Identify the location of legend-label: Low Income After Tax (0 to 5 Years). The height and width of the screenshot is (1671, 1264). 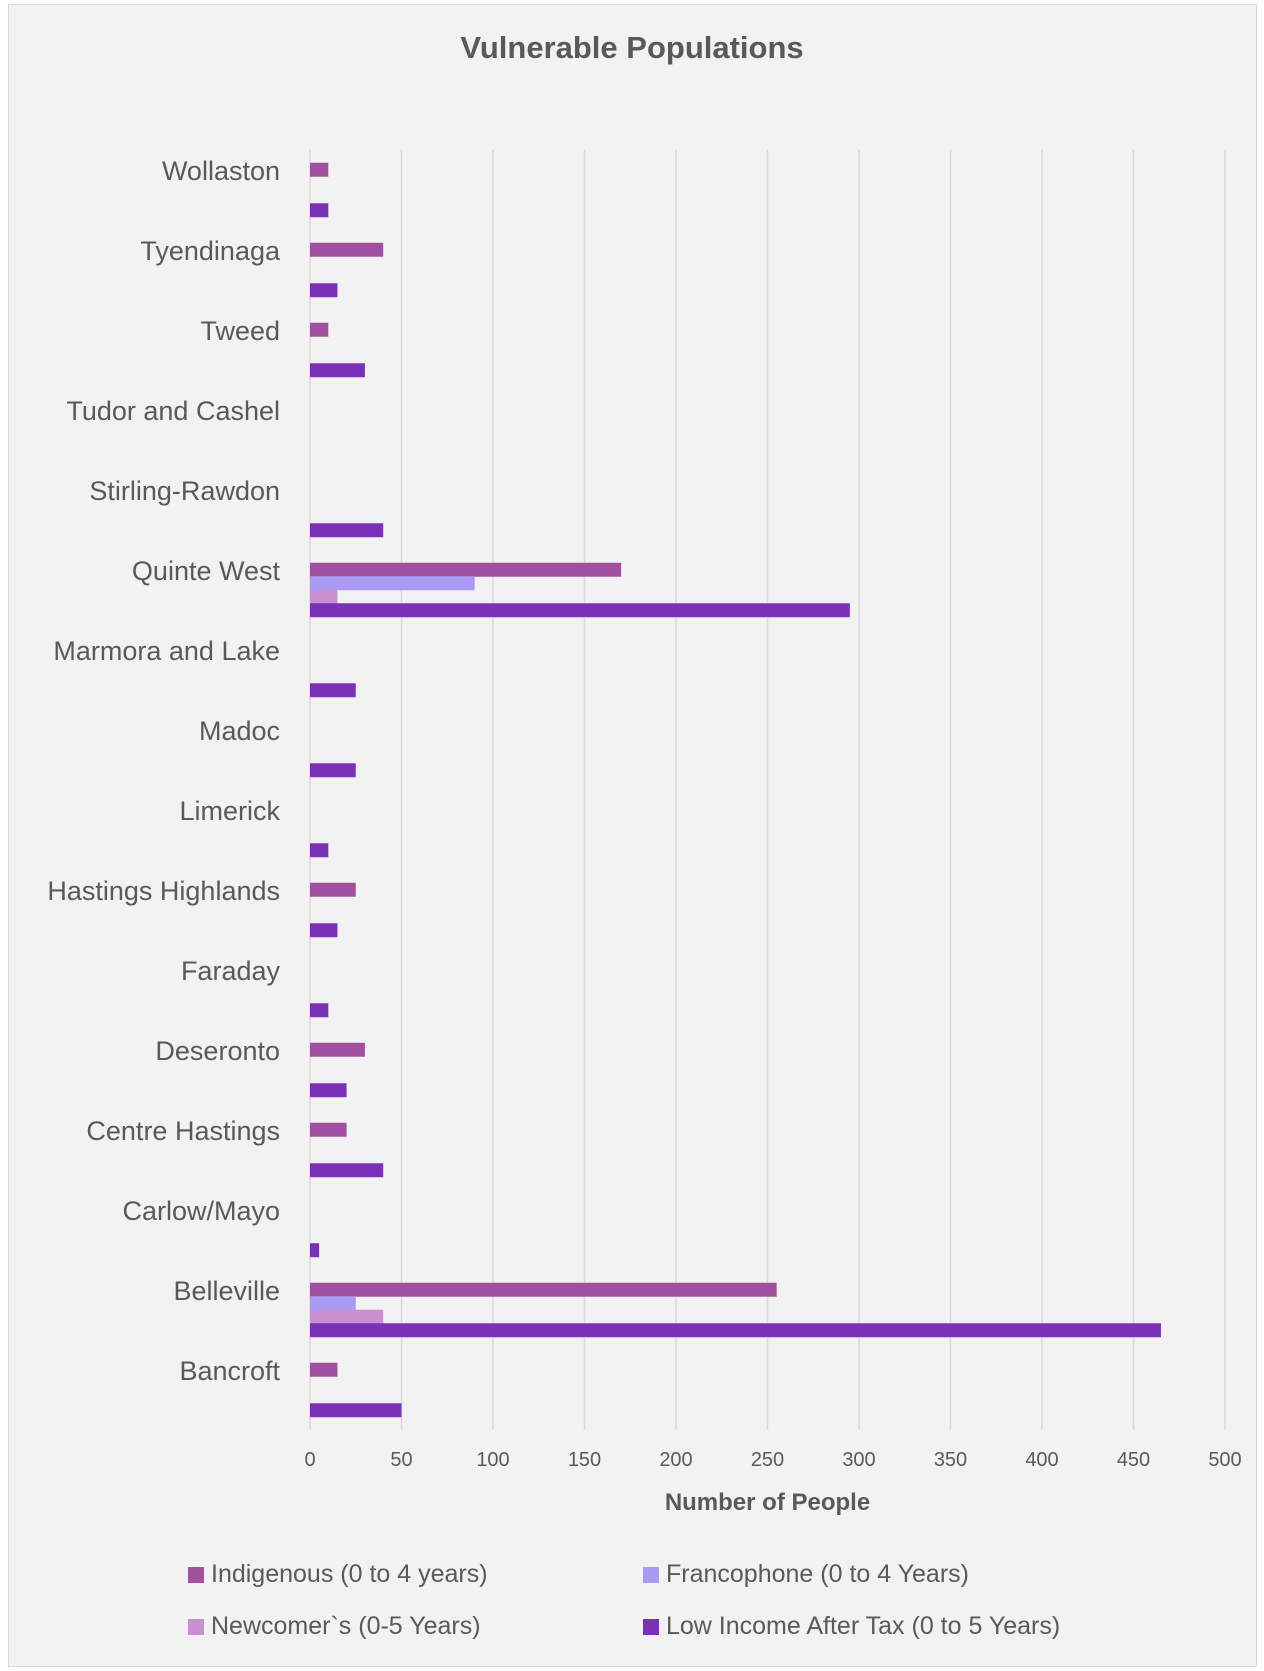
(863, 1626).